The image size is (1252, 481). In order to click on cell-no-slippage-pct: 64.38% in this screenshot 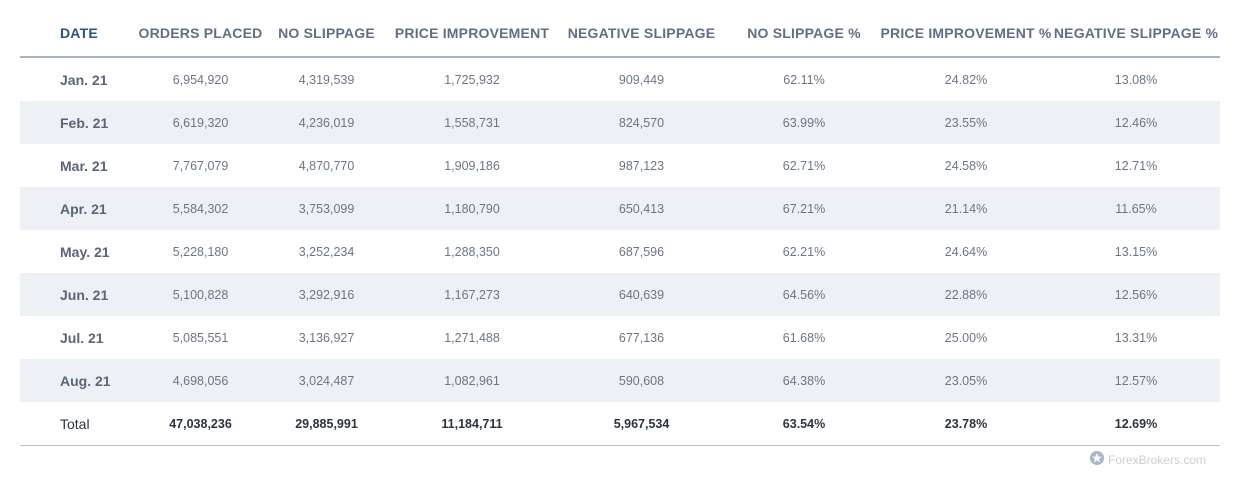, I will do `click(804, 380)`.